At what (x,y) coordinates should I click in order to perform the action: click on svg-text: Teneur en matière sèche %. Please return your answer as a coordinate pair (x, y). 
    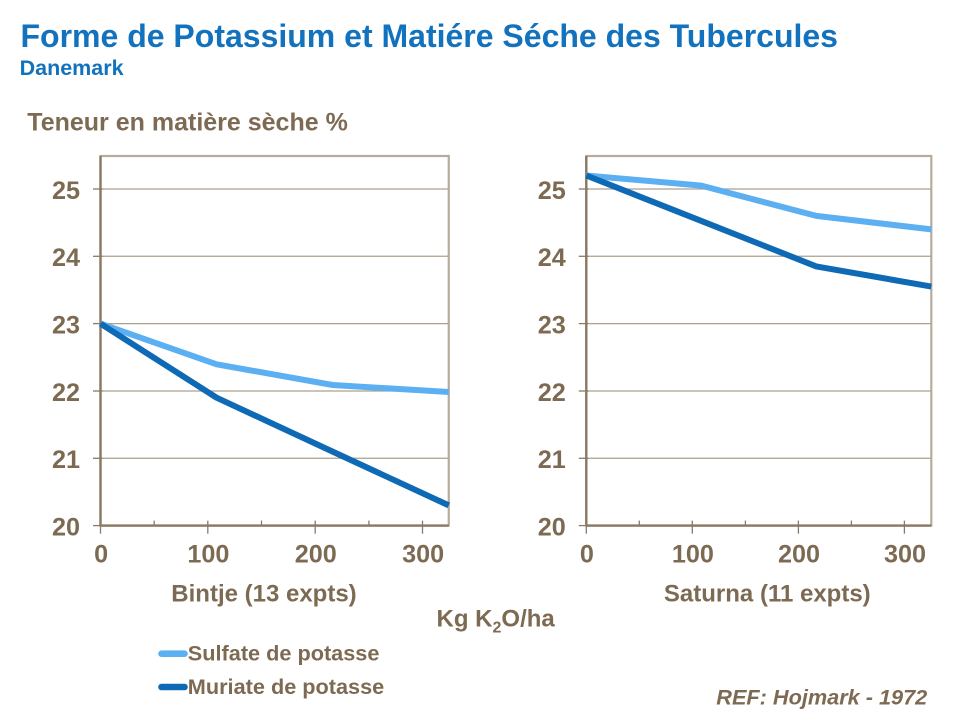
    Looking at the image, I should click on (187, 122).